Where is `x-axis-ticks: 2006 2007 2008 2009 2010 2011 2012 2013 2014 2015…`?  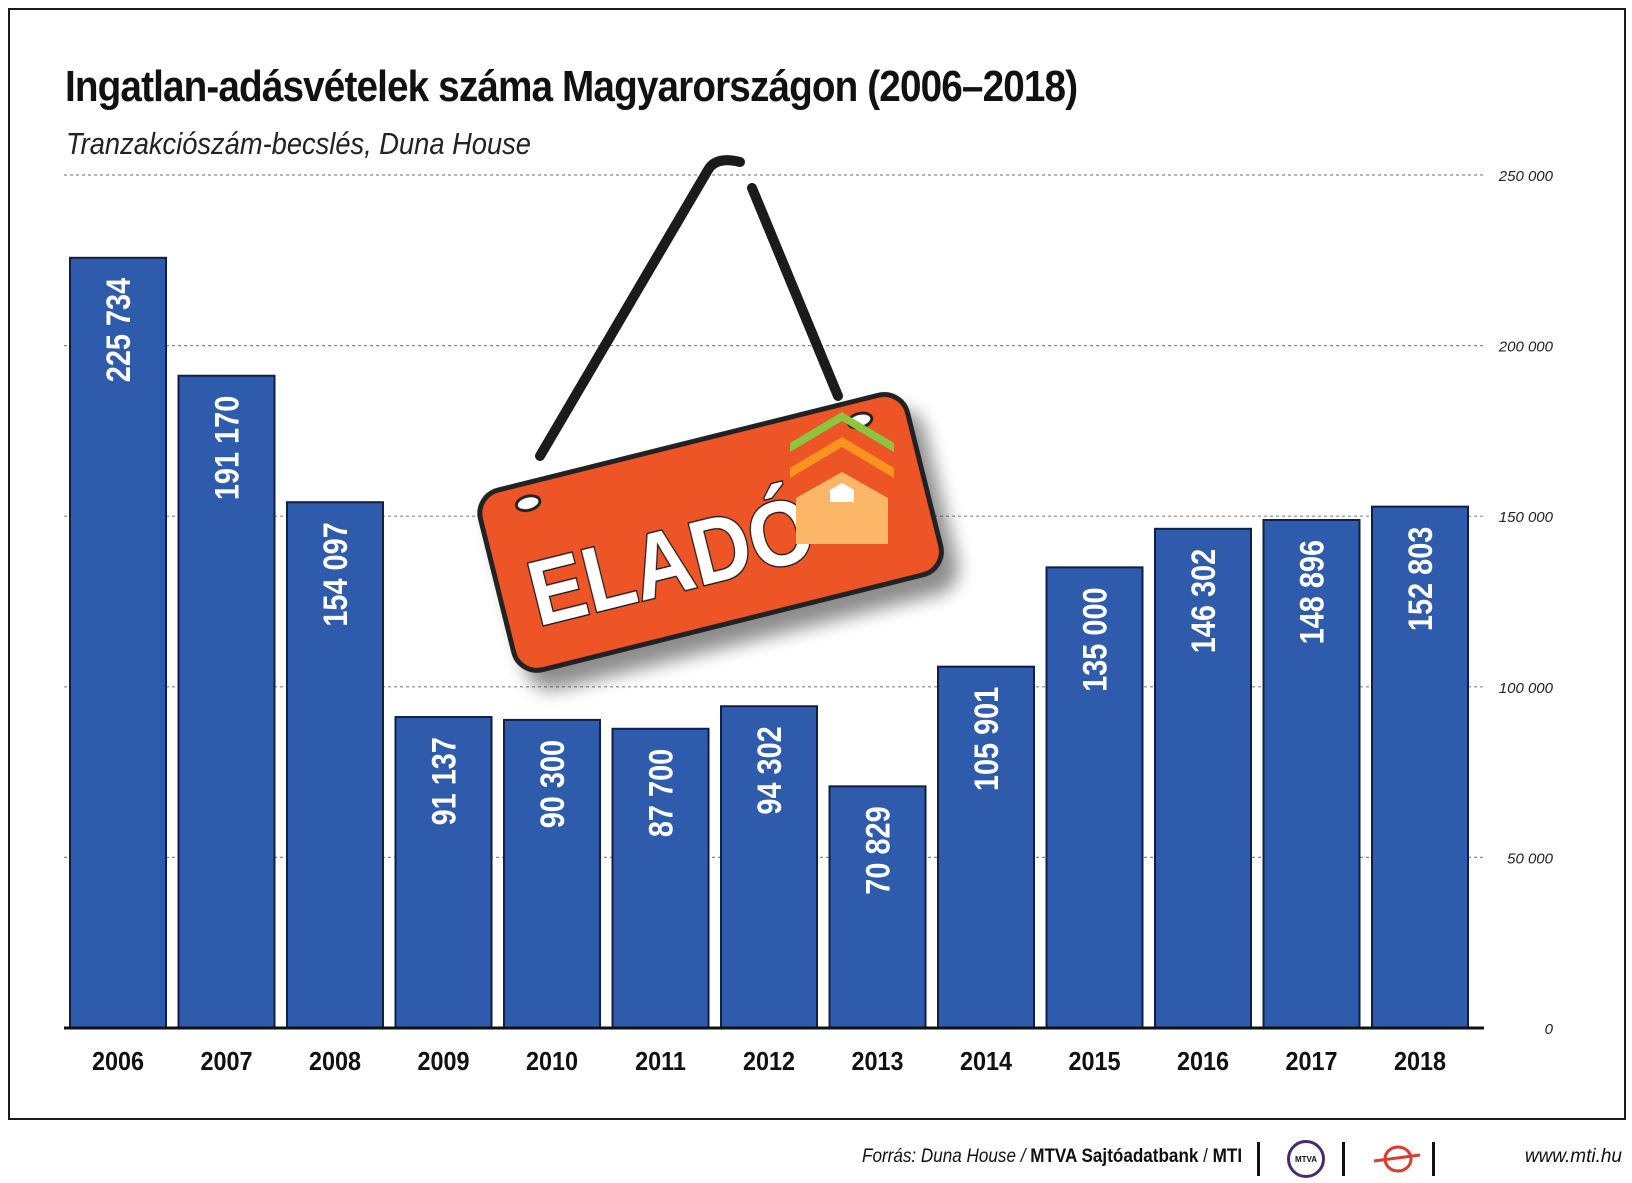 x-axis-ticks: 2006 2007 2008 2009 2010 2011 2012 2013 2014 2015… is located at coordinates (769, 1062).